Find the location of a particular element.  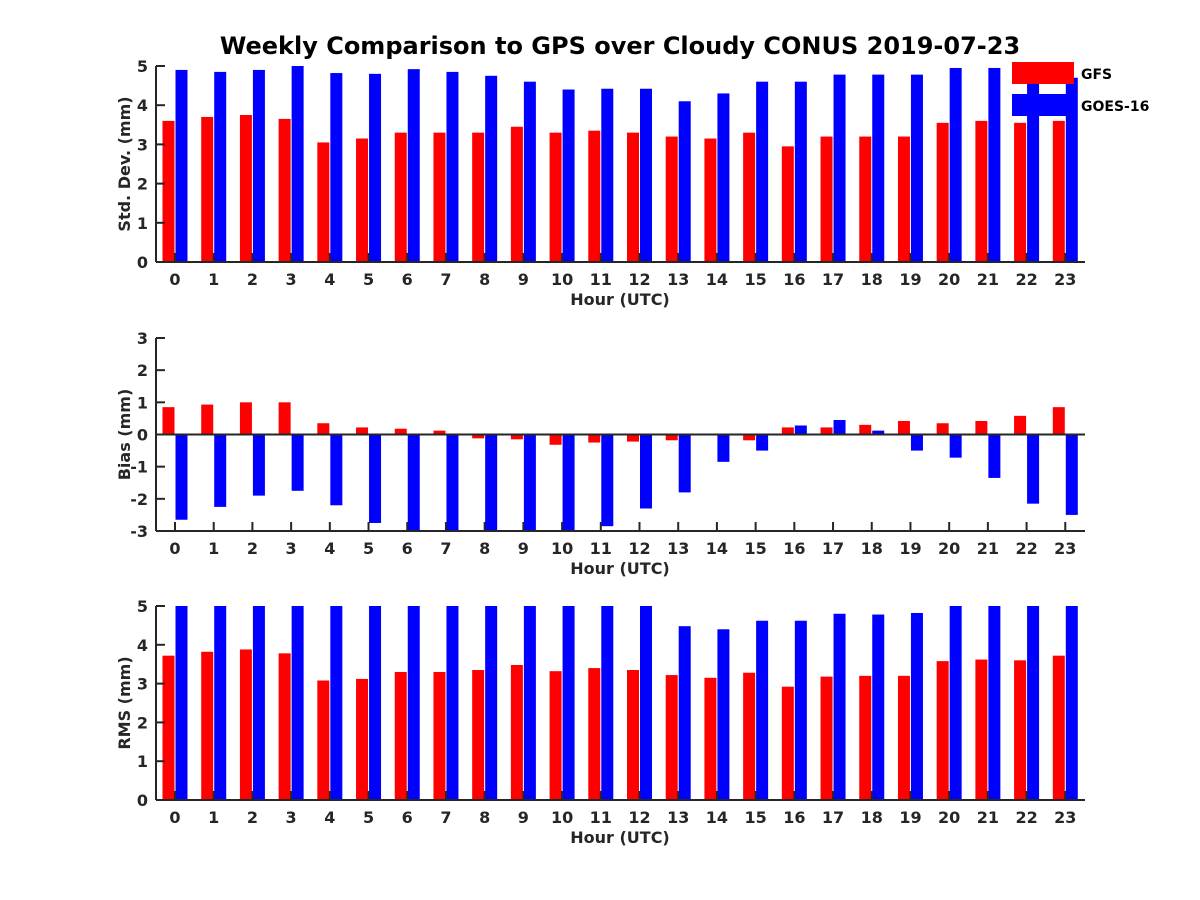

x-tick-label: 1 is located at coordinates (213, 817).